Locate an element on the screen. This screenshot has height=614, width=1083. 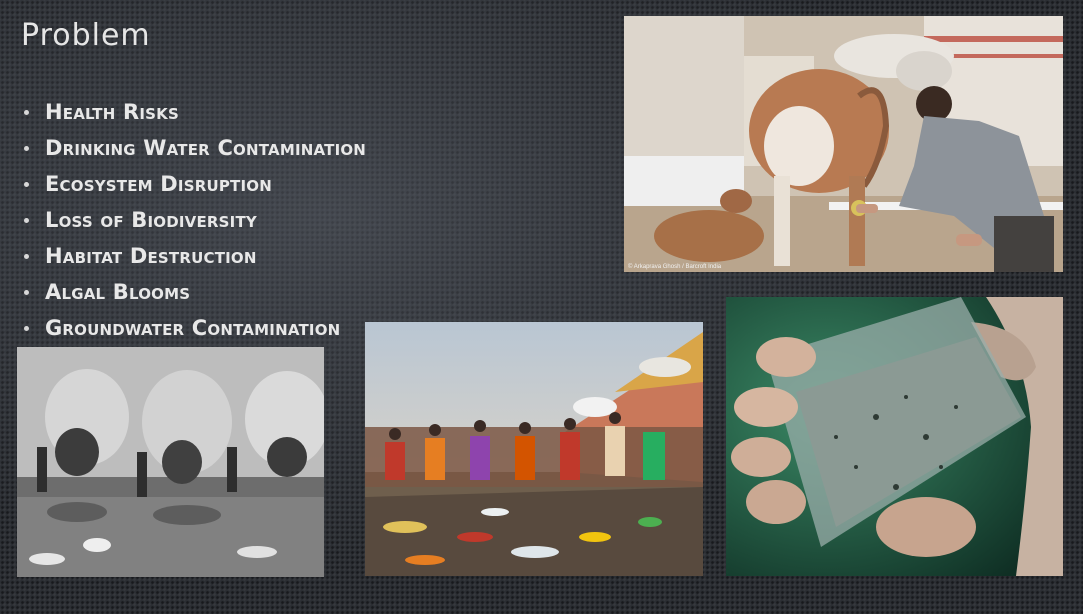
photo-credit: © Arkaprava Ghosh / Barcroft India is located at coordinates (675, 267).